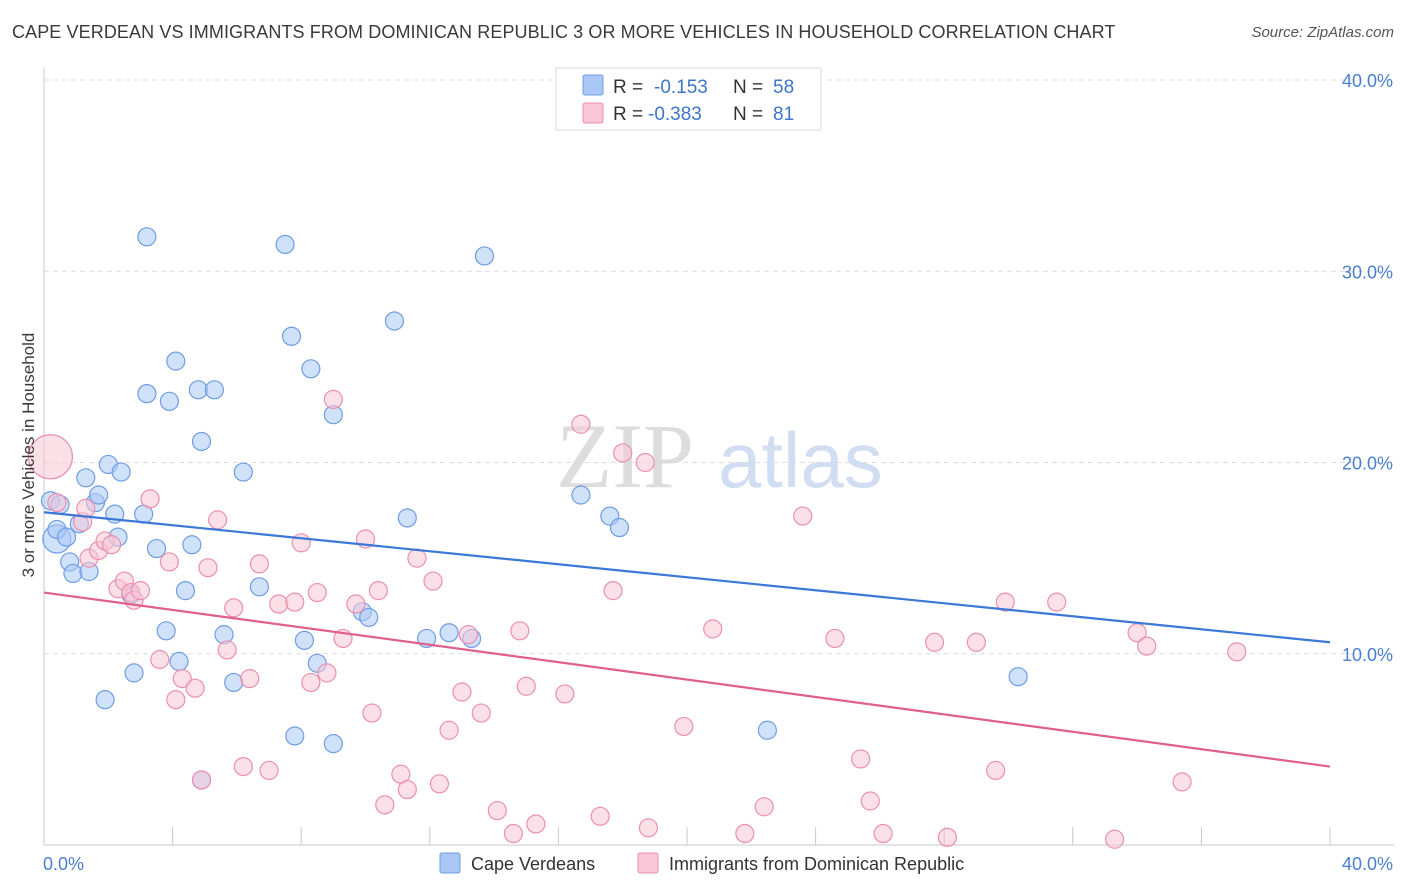 The width and height of the screenshot is (1406, 892). I want to click on y-axis-label: 3 or more Vehicles in Household, so click(28, 455).